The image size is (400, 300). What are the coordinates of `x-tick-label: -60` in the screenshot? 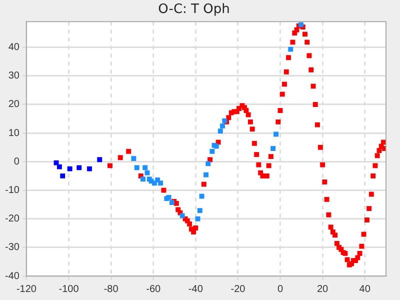 It's located at (154, 289).